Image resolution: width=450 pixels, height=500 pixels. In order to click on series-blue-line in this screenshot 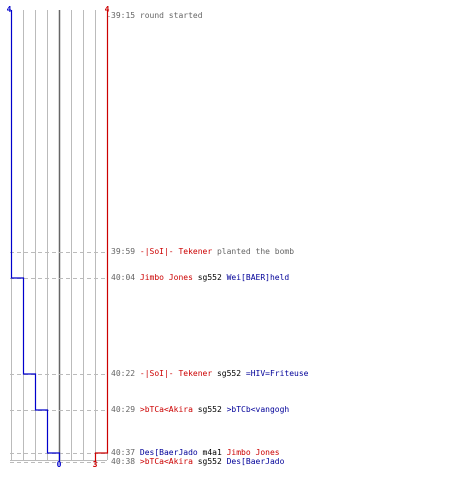, I will do `click(35, 236)`.